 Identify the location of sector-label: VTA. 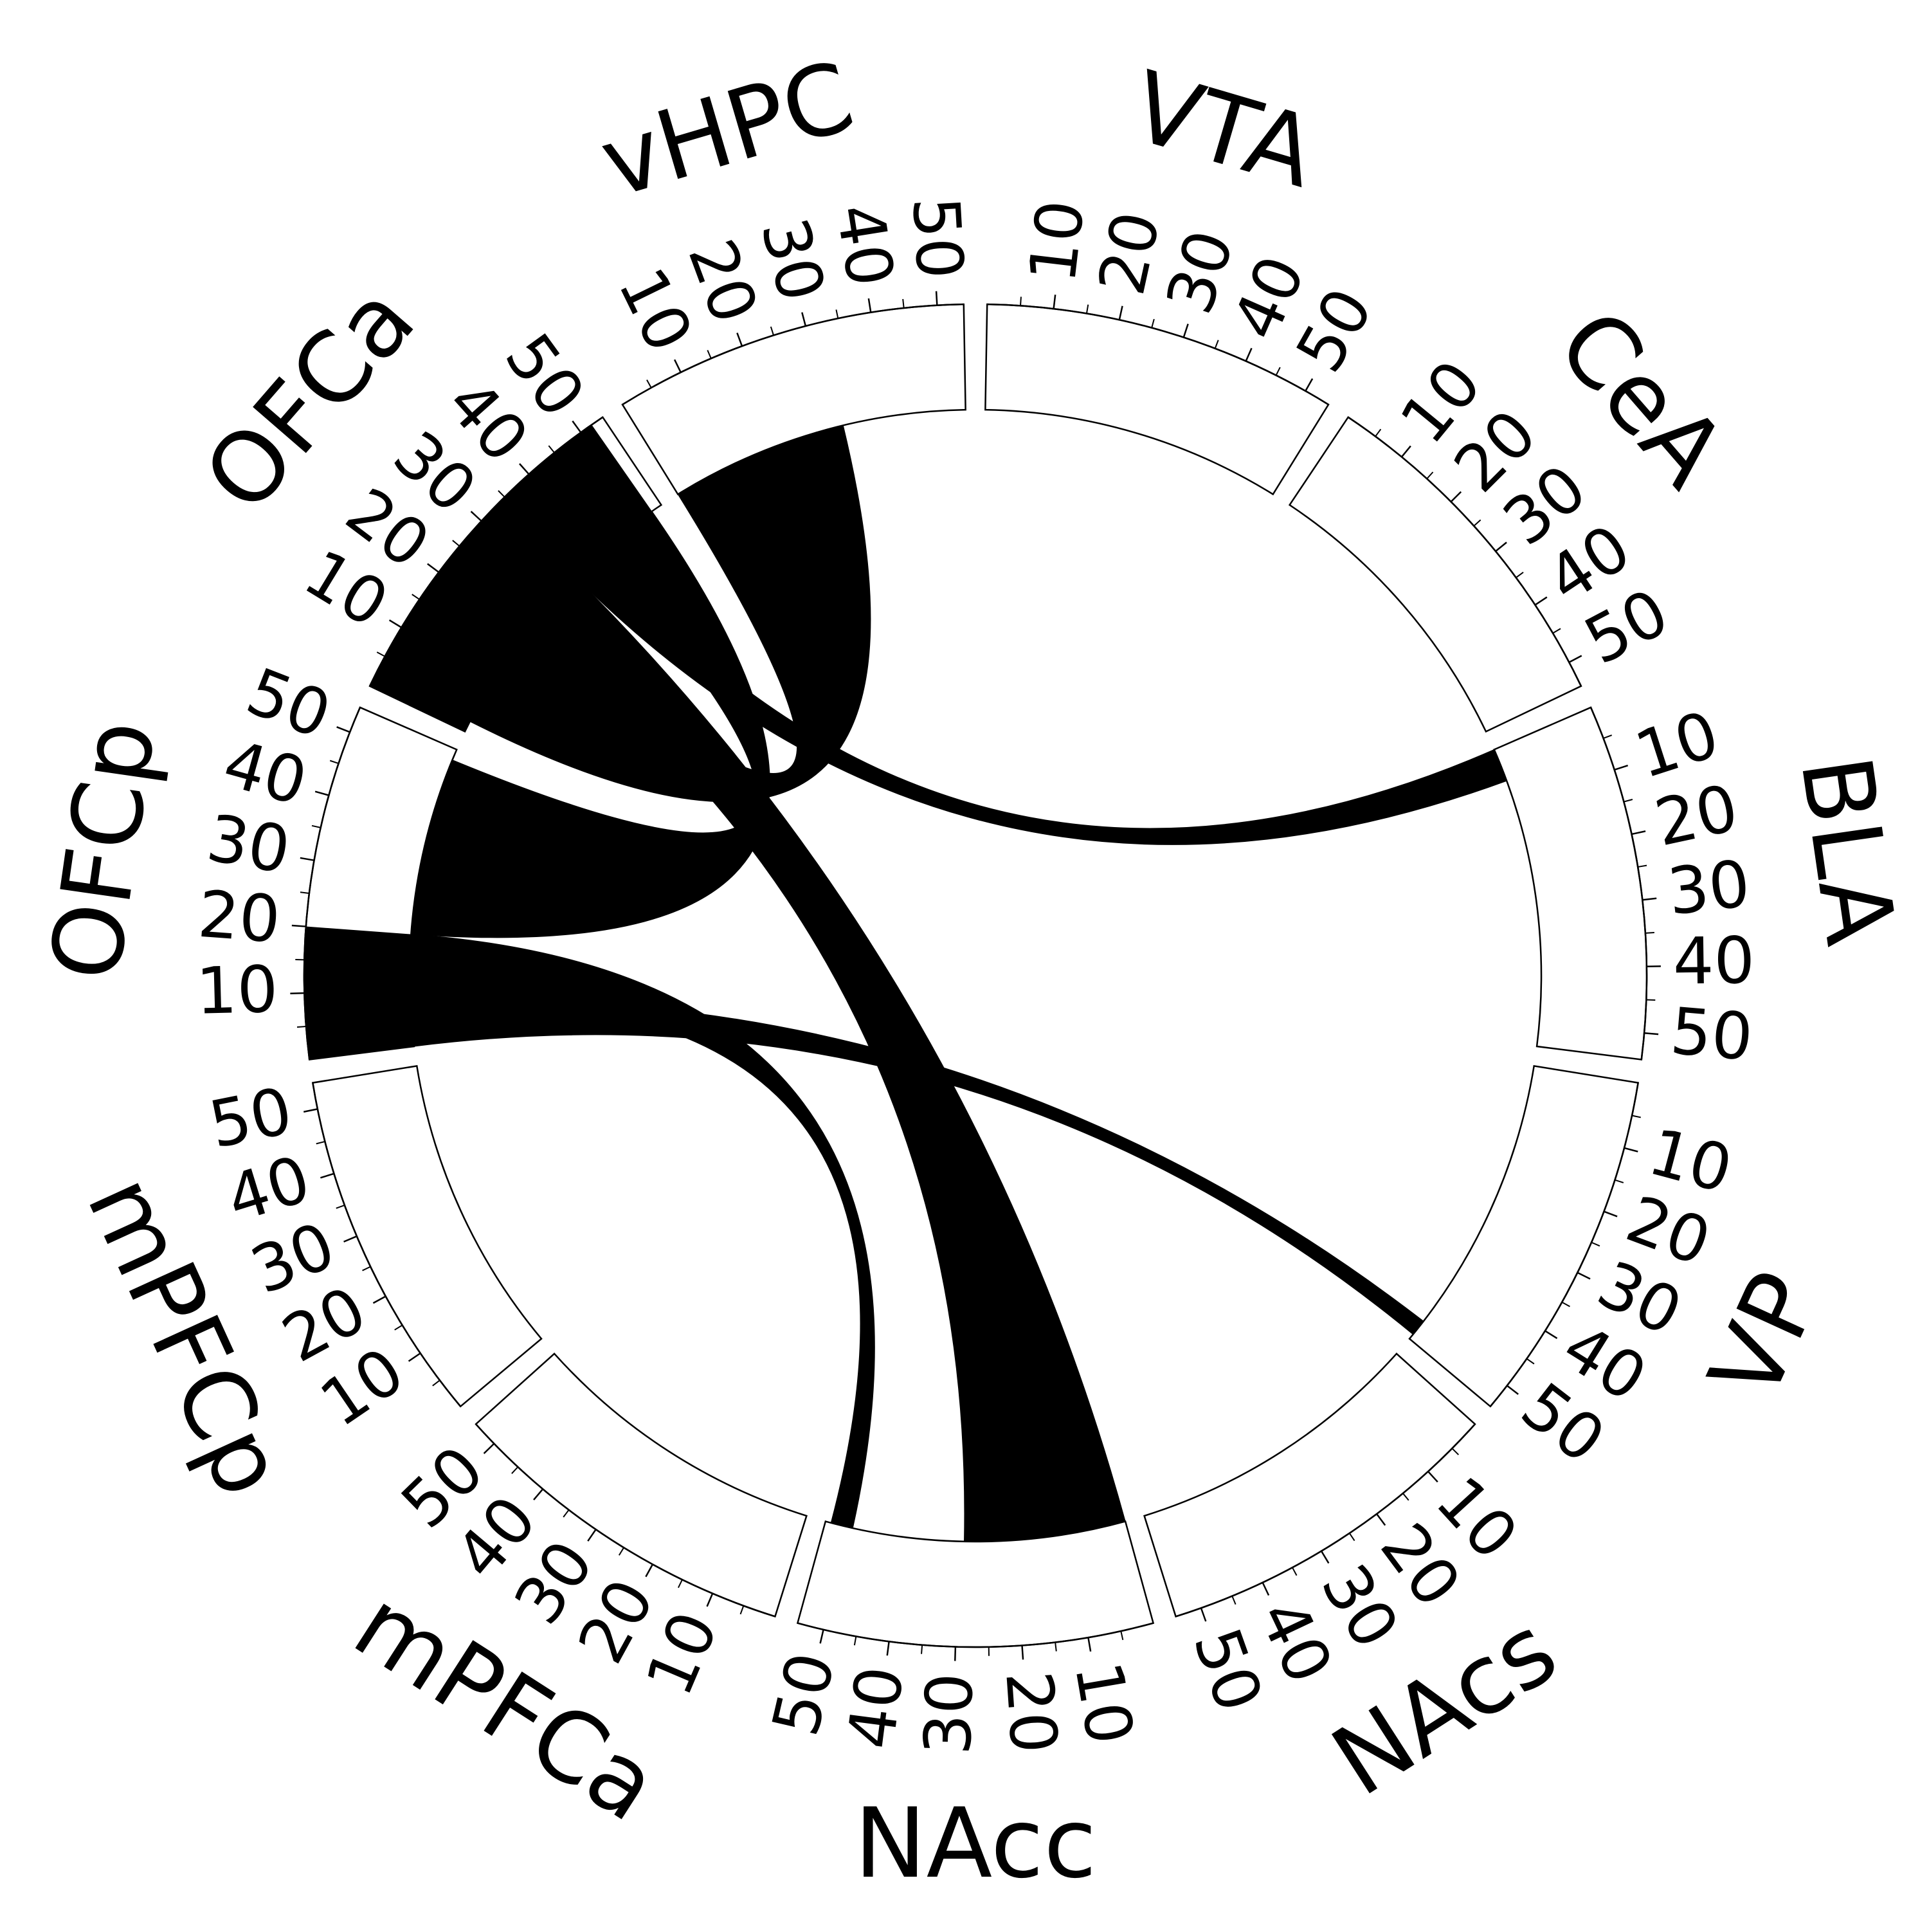
(1224, 130).